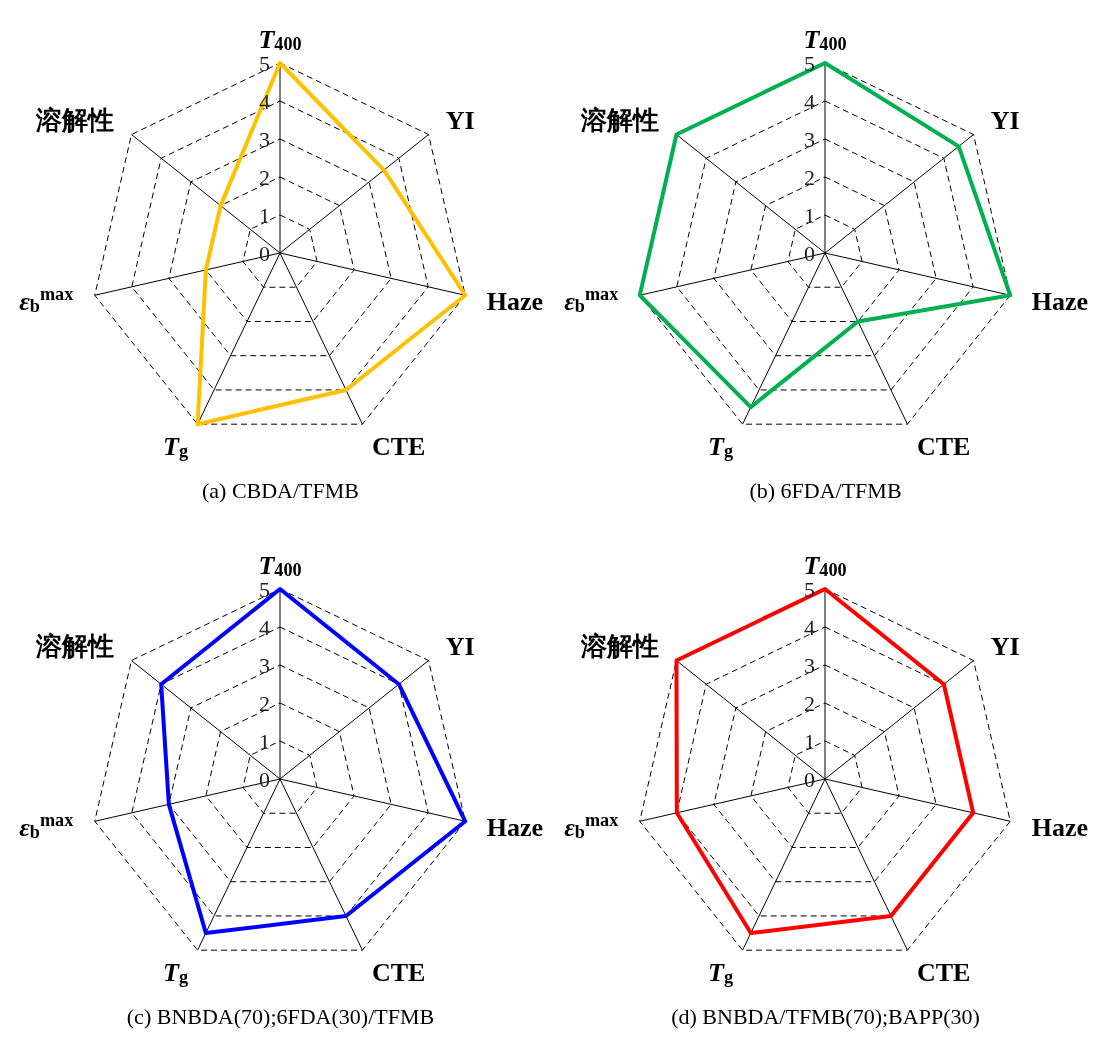 Image resolution: width=1113 pixels, height=1050 pixels. What do you see at coordinates (280, 491) in the screenshot?
I see `text: (a) CBDA/TFMB` at bounding box center [280, 491].